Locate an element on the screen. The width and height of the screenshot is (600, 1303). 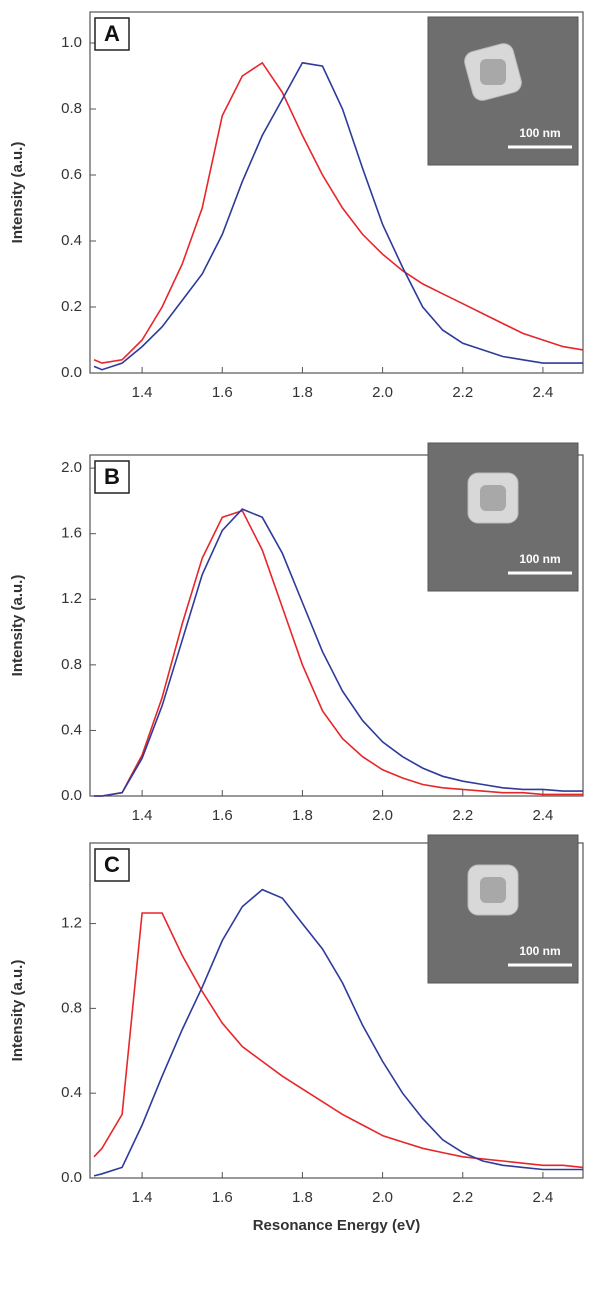
y-tick-label: 2.0 is located at coordinates (71, 467).